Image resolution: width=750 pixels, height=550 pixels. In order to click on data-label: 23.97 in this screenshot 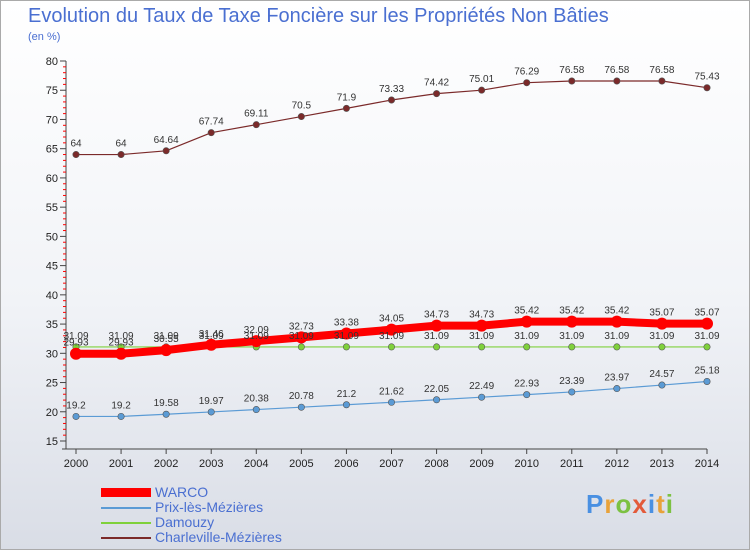, I will do `click(616, 378)`.